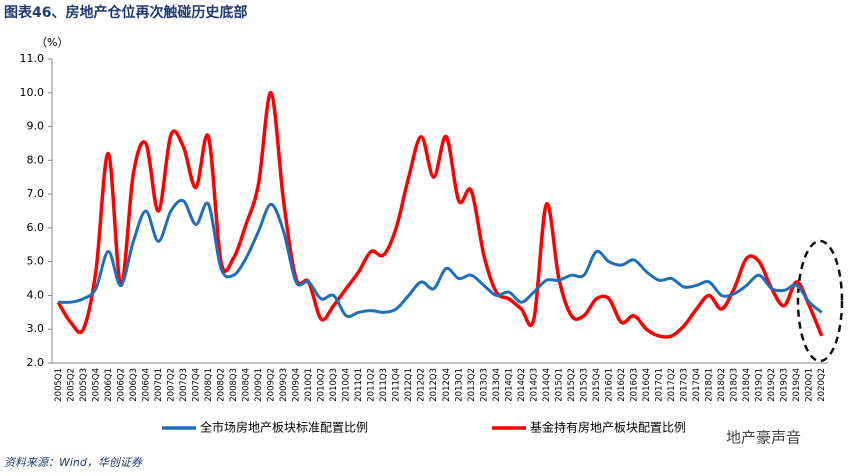  I want to click on y-tick-label: 10.0, so click(32, 92).